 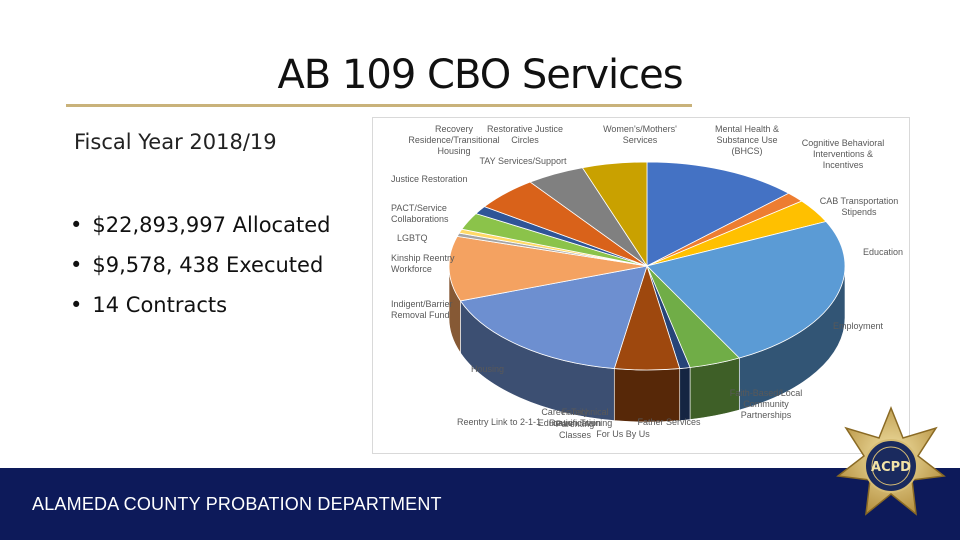 What do you see at coordinates (498, 422) in the screenshot?
I see `label-reentry-link: Reentry Link to 2-1-1` at bounding box center [498, 422].